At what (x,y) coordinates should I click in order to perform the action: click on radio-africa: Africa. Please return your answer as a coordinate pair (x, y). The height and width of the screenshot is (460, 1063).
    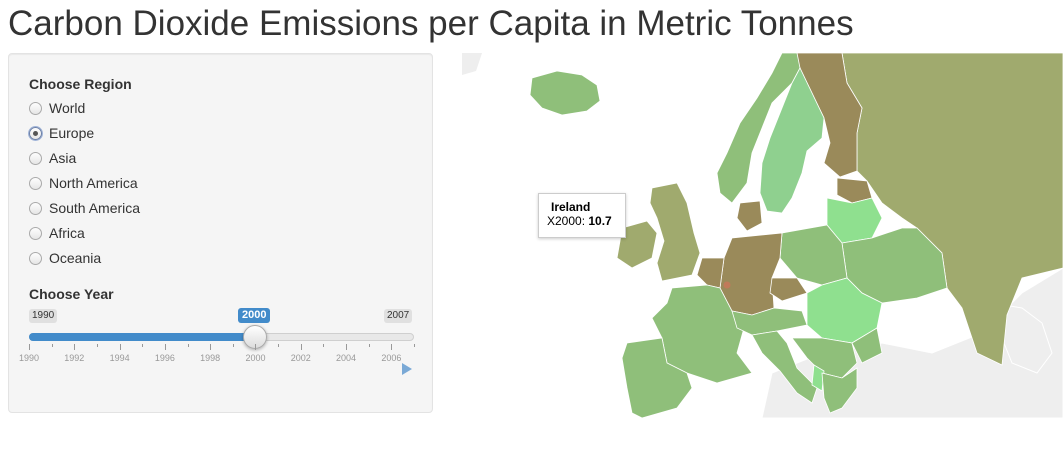
    Looking at the image, I should click on (57, 233).